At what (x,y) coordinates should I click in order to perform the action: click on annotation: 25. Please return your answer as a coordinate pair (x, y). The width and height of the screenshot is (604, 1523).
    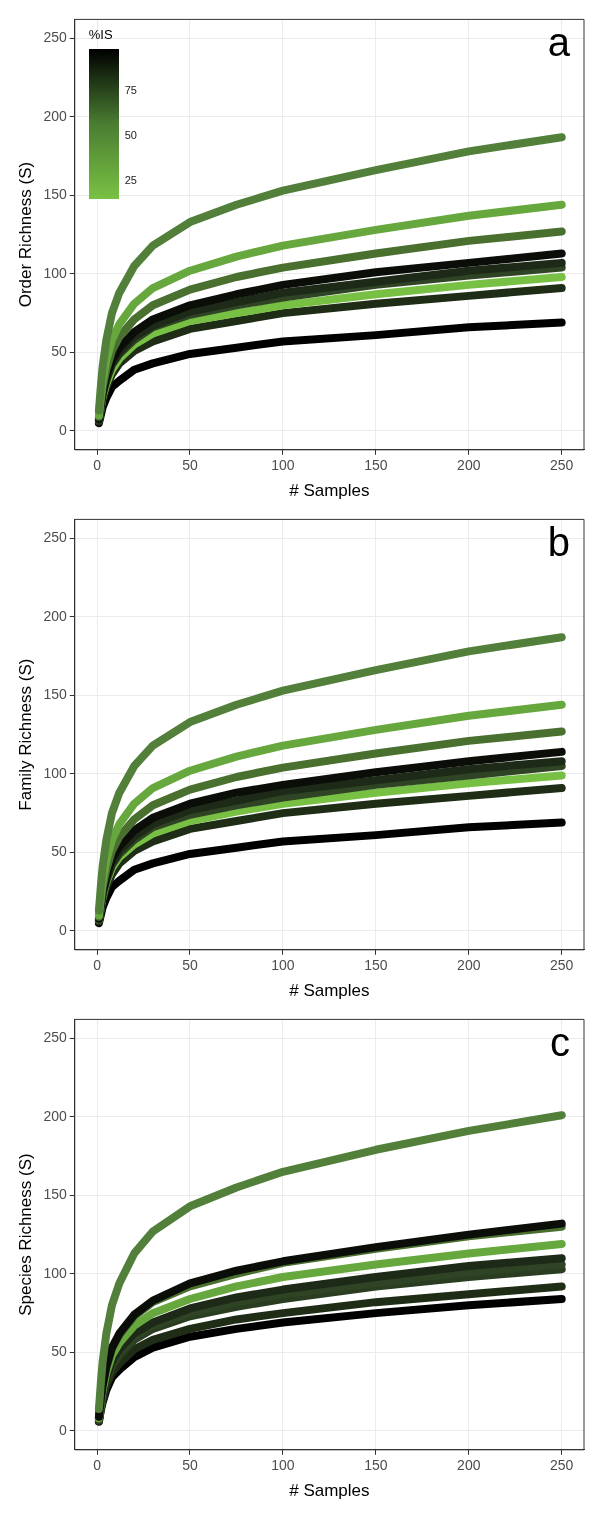
    Looking at the image, I should click on (130, 179).